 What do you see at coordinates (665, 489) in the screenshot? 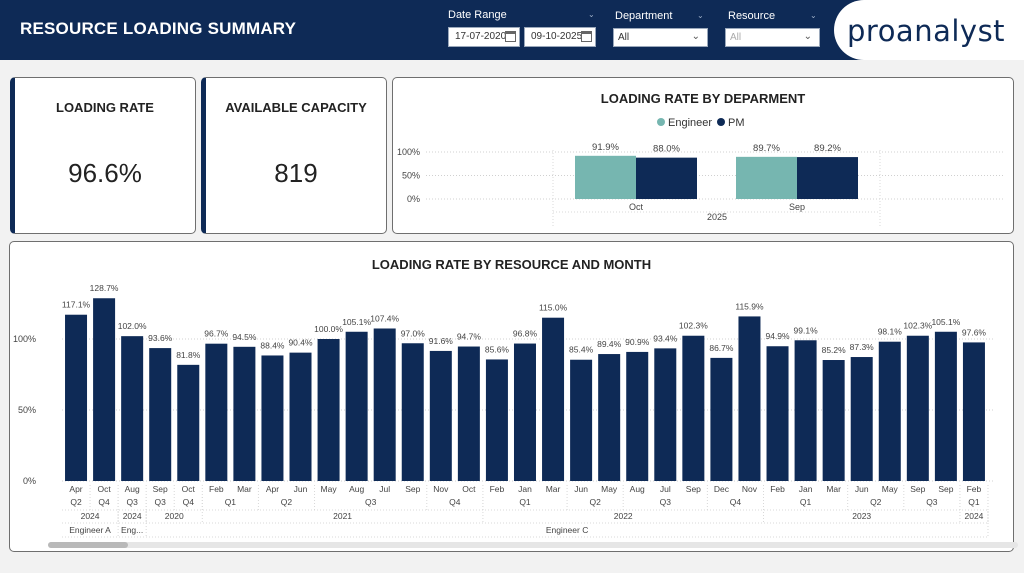
I see `x-tick-label: Jul` at bounding box center [665, 489].